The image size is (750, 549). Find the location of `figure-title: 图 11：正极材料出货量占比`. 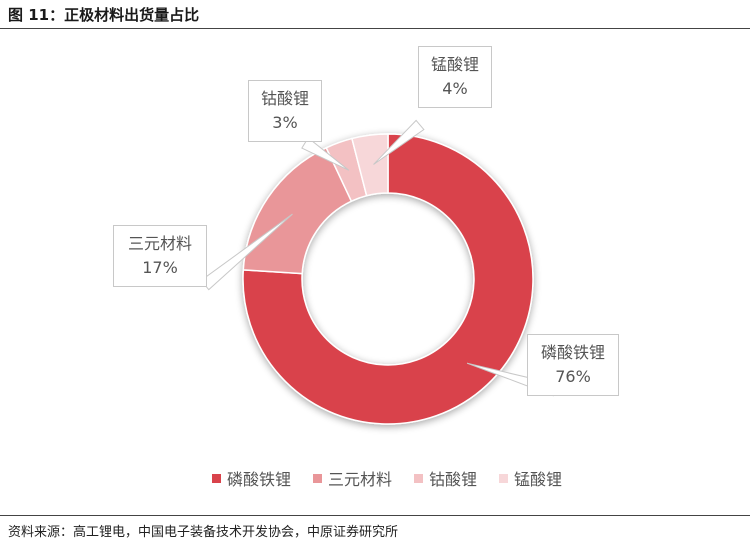

figure-title: 图 11：正极材料出货量占比 is located at coordinates (104, 15).